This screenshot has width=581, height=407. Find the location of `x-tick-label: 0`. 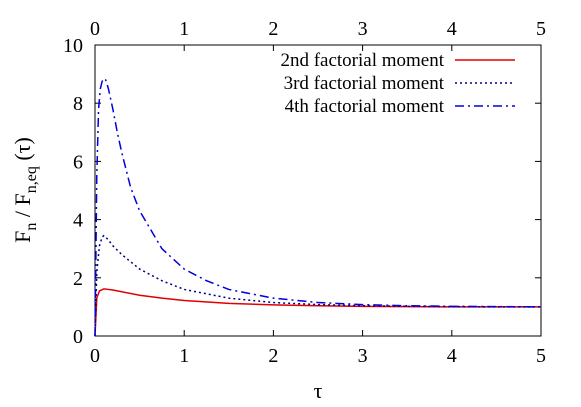

x-tick-label: 0 is located at coordinates (95, 356).